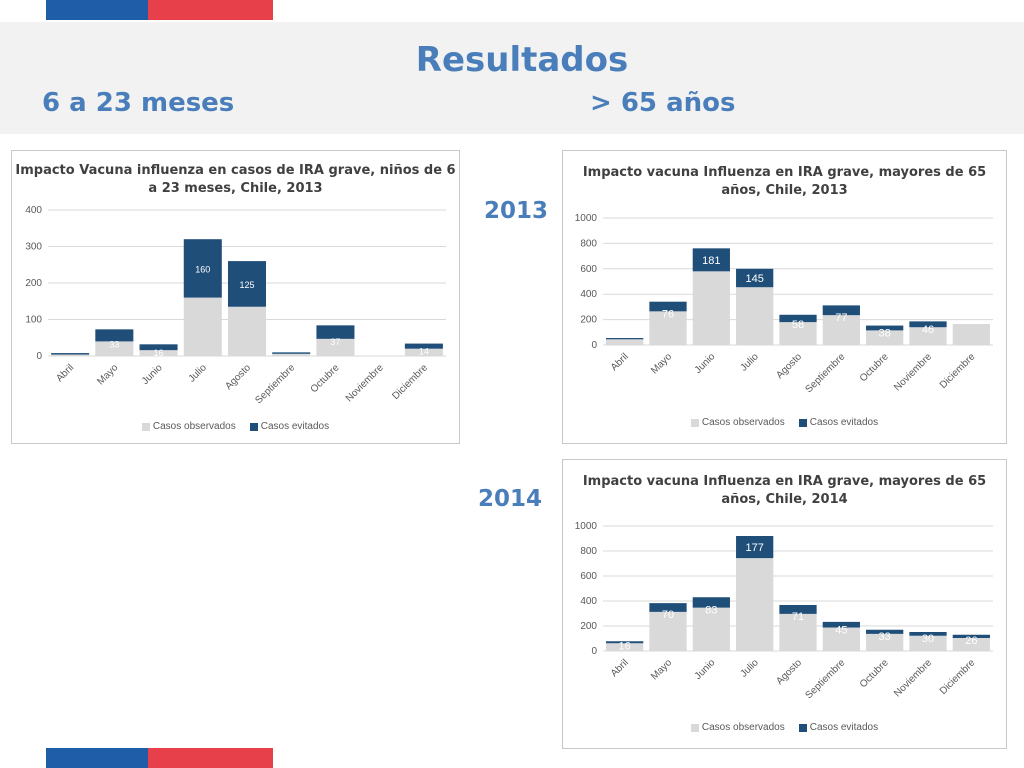 This screenshot has width=1024, height=768. What do you see at coordinates (885, 333) in the screenshot?
I see `data-label: 38` at bounding box center [885, 333].